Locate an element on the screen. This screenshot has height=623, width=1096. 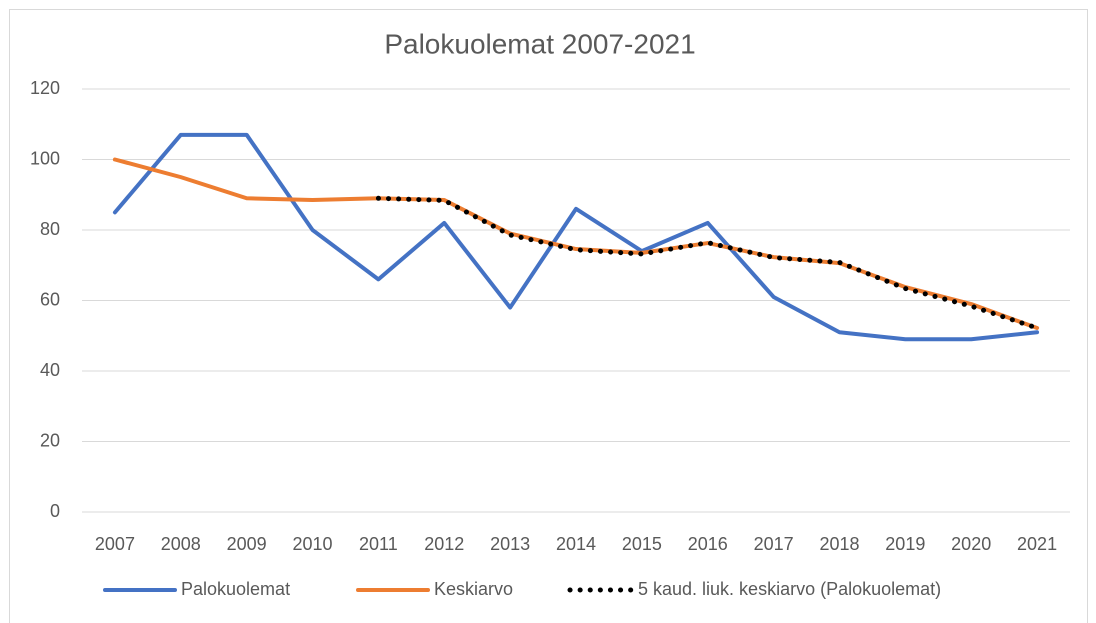
y-tick-label: 20 is located at coordinates (50, 440).